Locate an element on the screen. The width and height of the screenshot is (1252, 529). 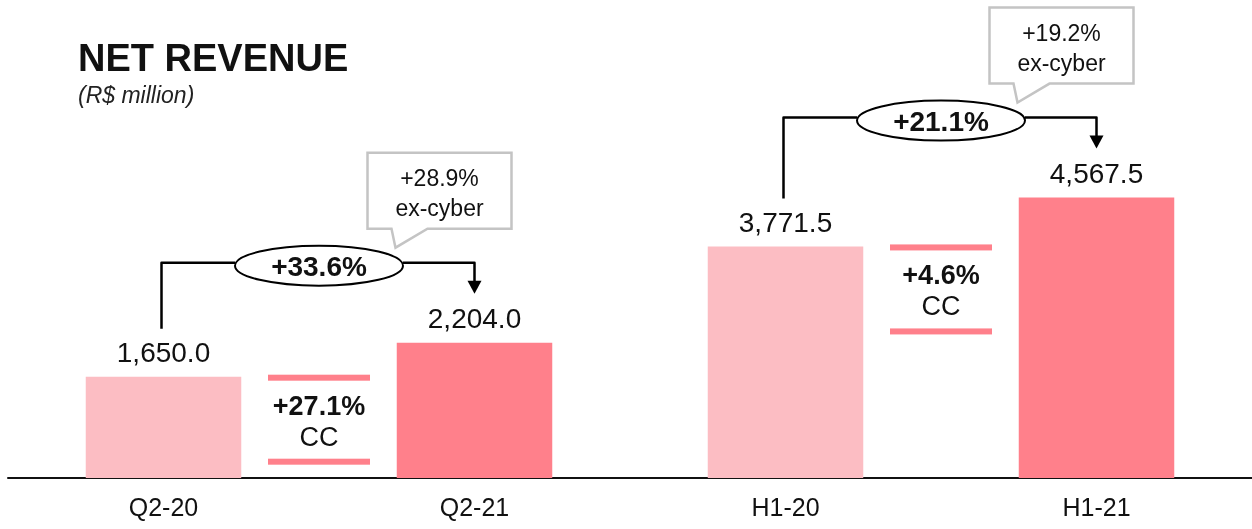
data-label: 1,650.0 is located at coordinates (163, 353).